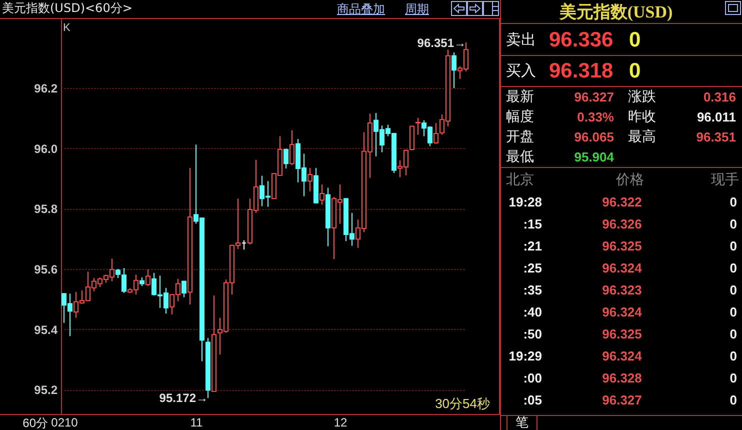 The height and width of the screenshot is (430, 742). I want to click on text: 卖出, so click(521, 39).